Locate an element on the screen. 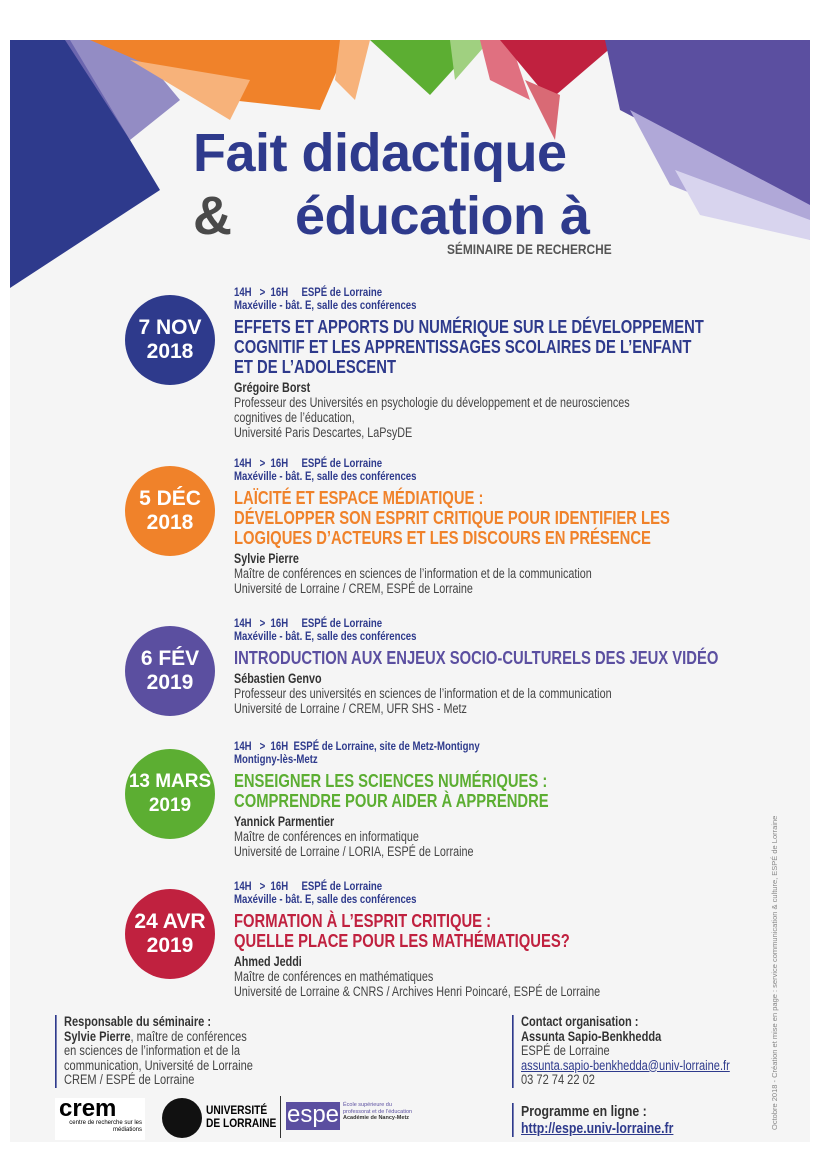 The image size is (820, 1169). event-speaker: Yannick Parmentier is located at coordinates (284, 821).